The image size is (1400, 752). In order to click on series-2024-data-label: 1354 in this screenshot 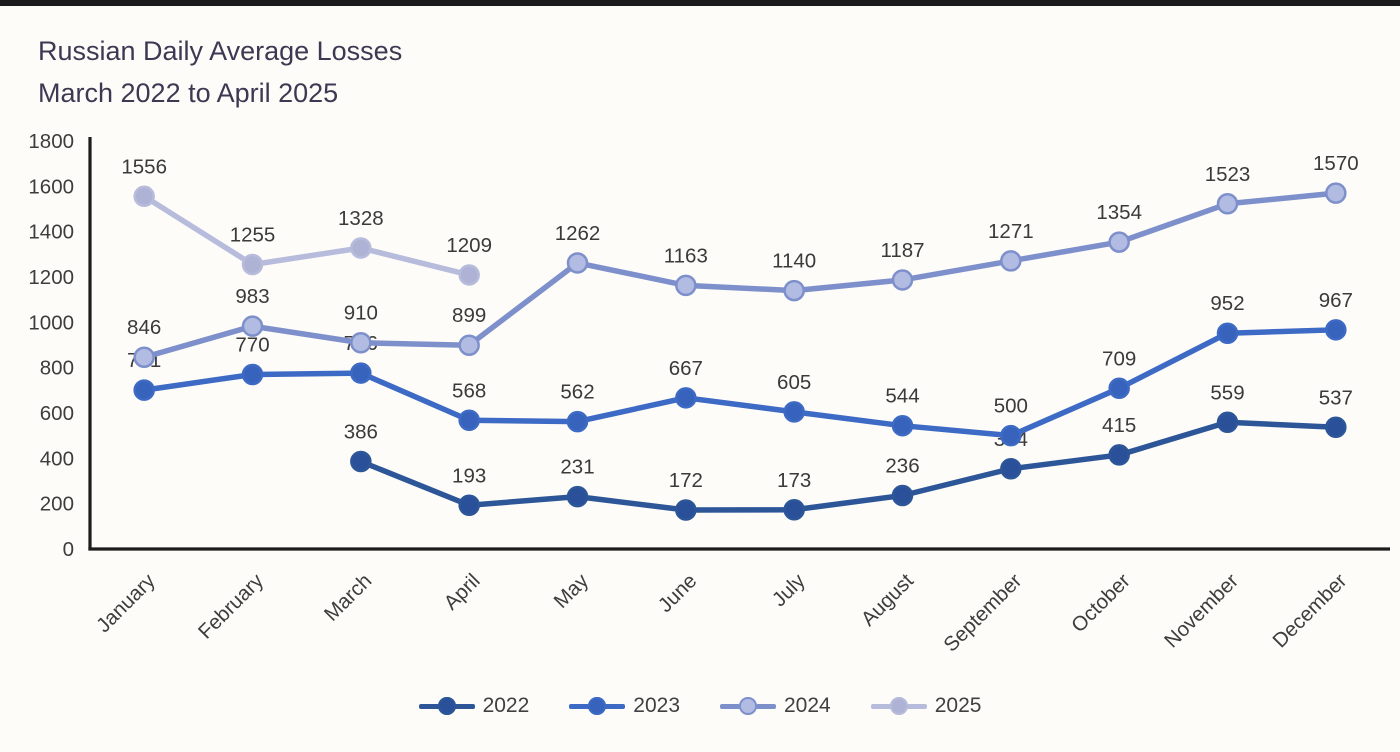, I will do `click(1119, 212)`.